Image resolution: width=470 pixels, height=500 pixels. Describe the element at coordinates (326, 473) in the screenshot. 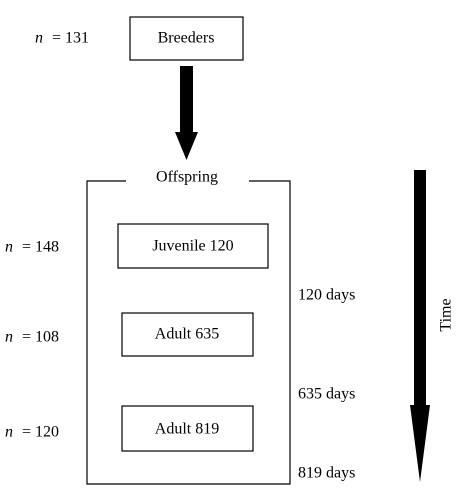

I see `day-label: 819 days` at that location.